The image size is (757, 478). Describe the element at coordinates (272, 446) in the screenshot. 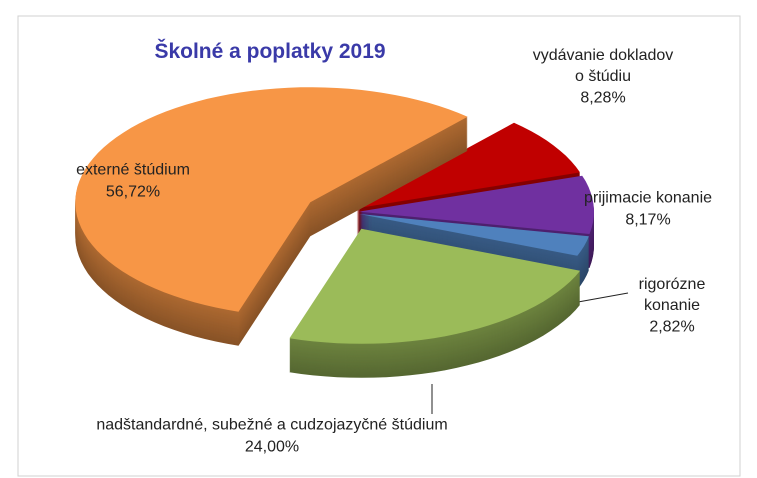

I see `value-label: 24,00%` at that location.